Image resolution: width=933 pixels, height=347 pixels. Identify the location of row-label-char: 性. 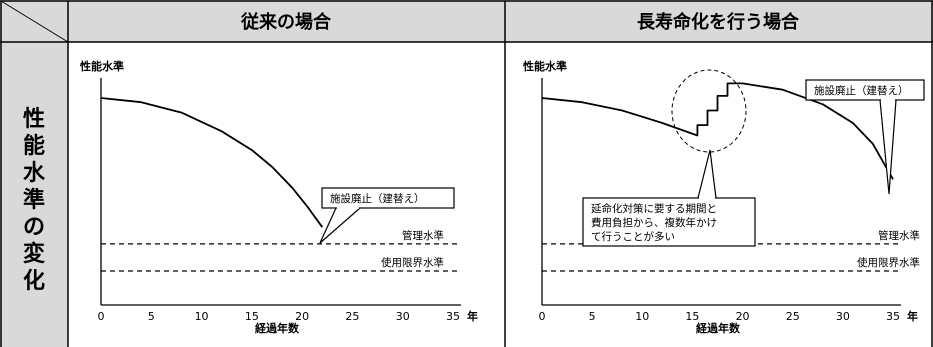
(34, 119).